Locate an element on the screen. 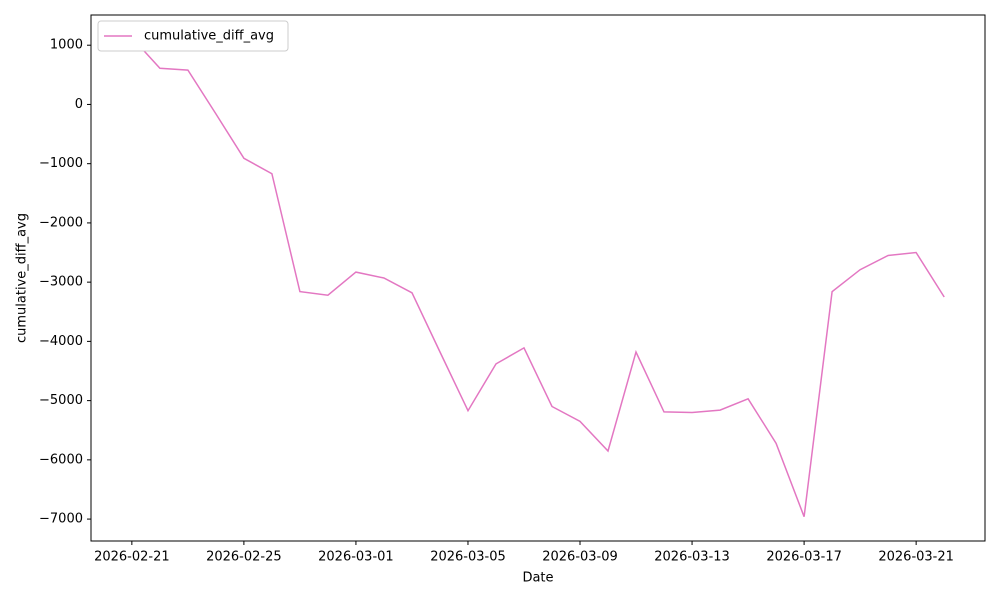  legend-box is located at coordinates (193, 36).